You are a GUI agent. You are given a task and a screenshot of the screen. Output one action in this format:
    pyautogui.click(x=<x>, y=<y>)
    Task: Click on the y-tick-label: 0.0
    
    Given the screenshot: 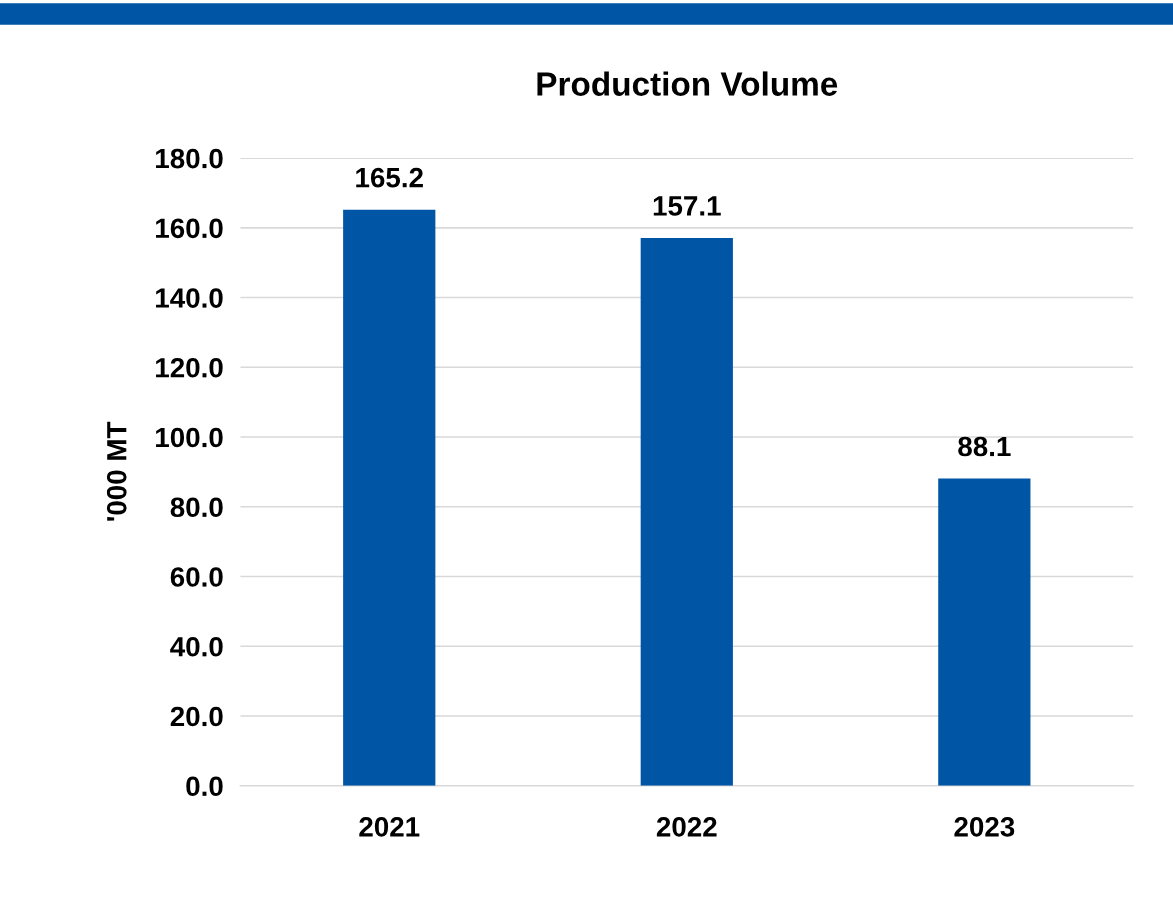 What is the action you would take?
    pyautogui.click(x=204, y=786)
    